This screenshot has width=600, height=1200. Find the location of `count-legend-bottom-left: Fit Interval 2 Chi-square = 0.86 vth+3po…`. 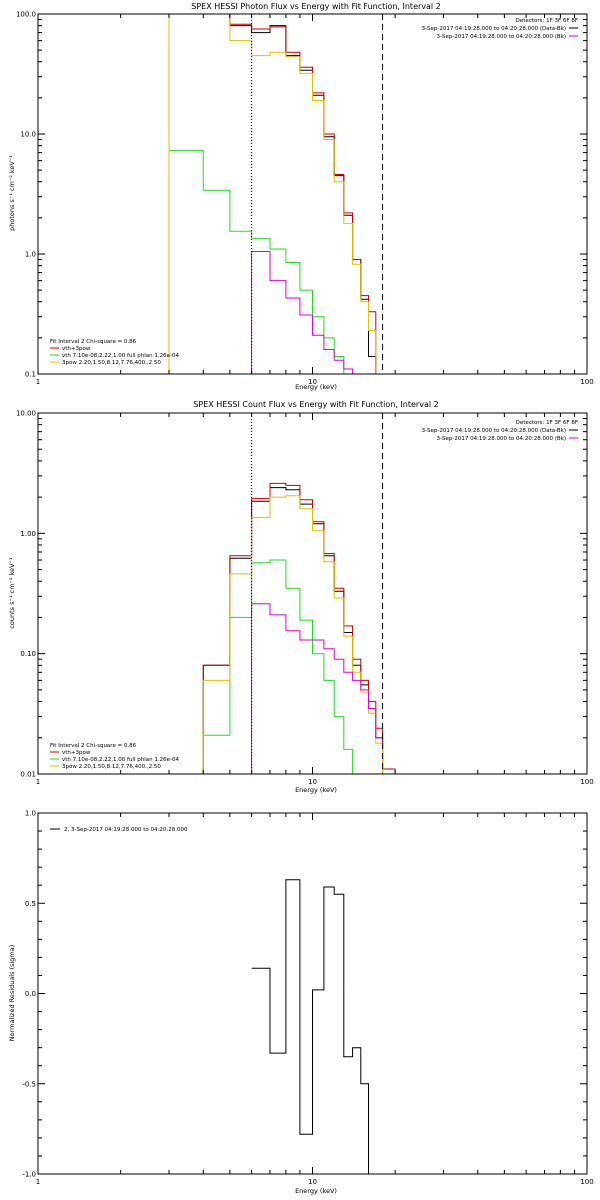

count-legend-bottom-left: Fit Interval 2 Chi-square = 0.86 vth+3po… is located at coordinates (114, 756).